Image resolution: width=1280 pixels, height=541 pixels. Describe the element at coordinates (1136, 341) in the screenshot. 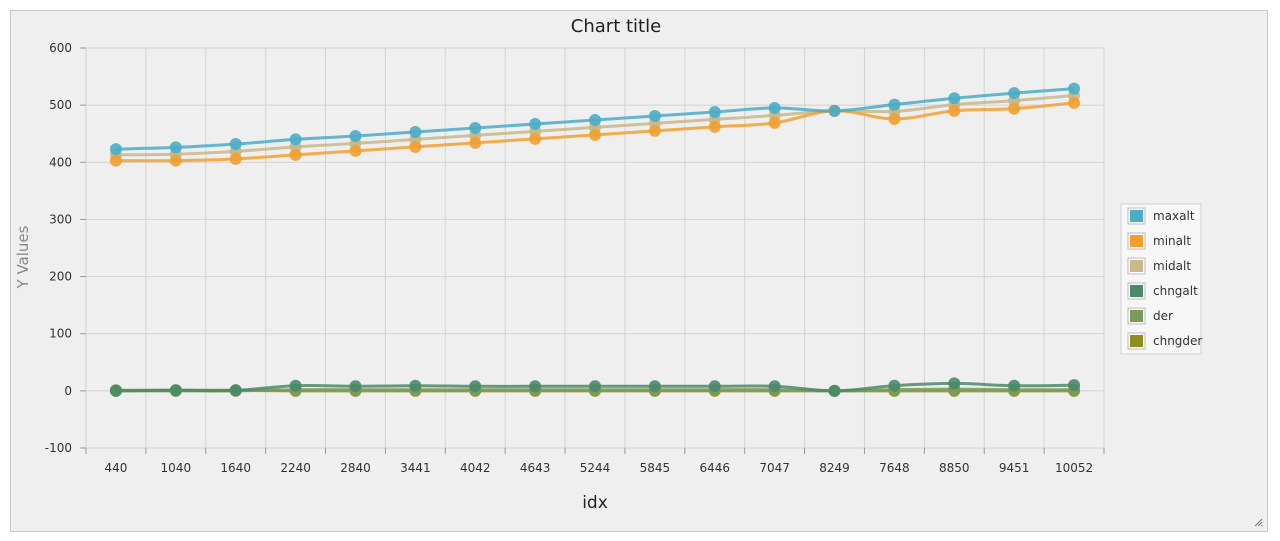

I see `legend-swatch-chngder` at that location.